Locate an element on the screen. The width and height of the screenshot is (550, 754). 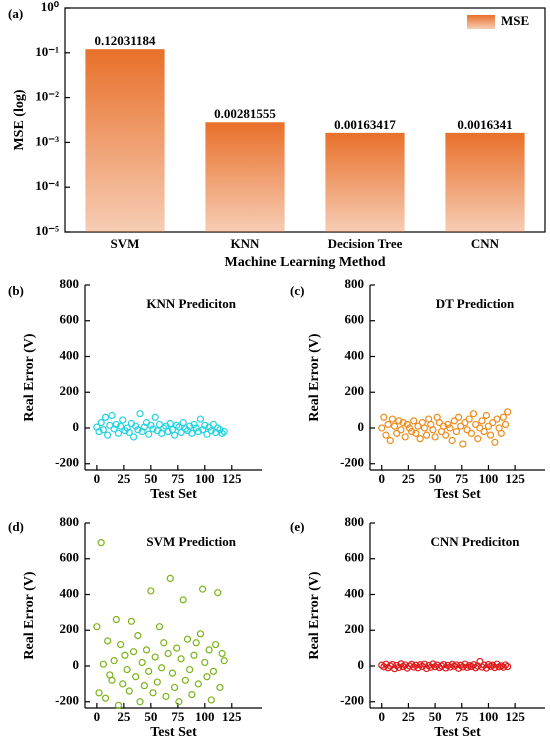
y-tick-label: 0 is located at coordinates (361, 426).